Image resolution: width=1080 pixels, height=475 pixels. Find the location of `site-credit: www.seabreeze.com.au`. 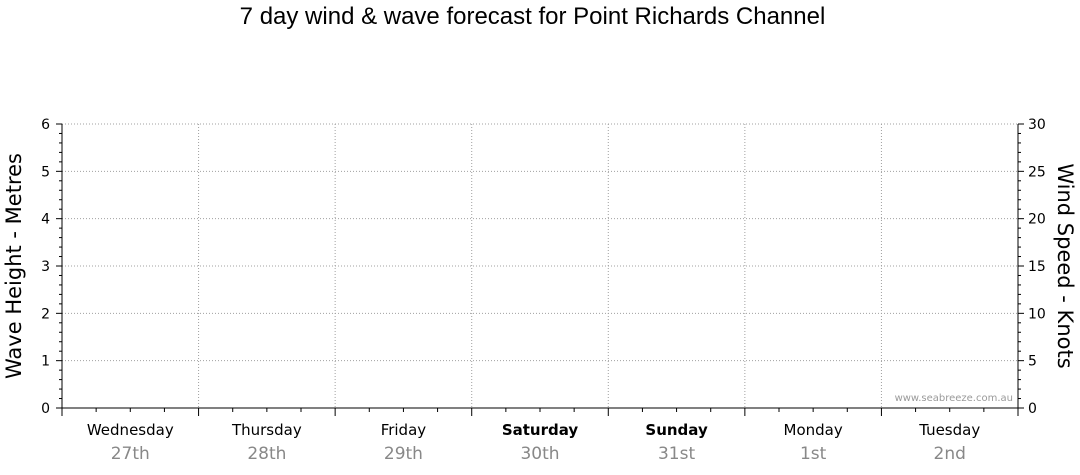

site-credit: www.seabreeze.com.au is located at coordinates (954, 398).